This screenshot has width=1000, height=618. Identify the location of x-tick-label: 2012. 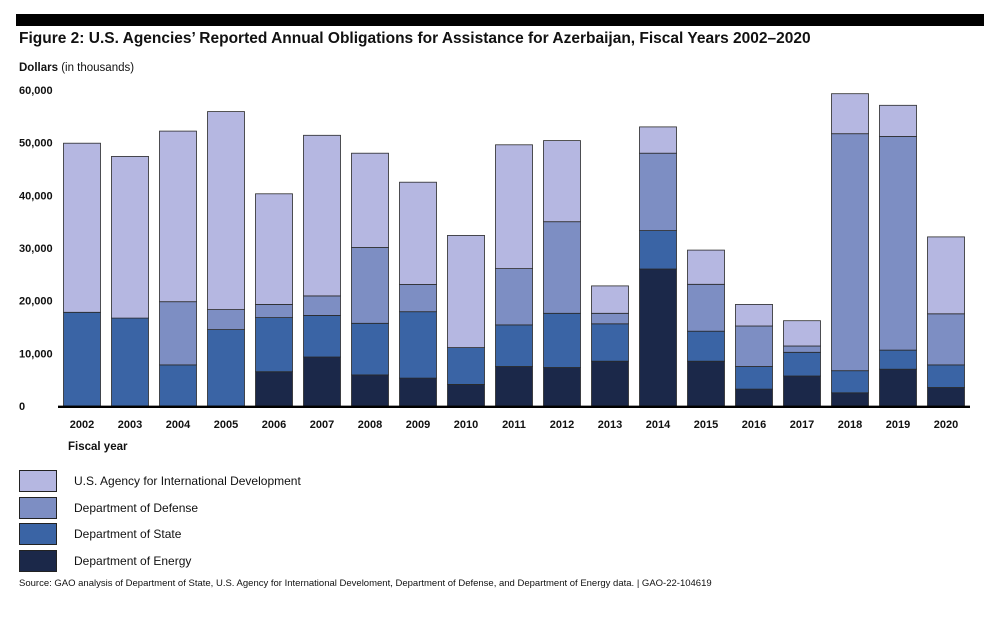
(562, 425).